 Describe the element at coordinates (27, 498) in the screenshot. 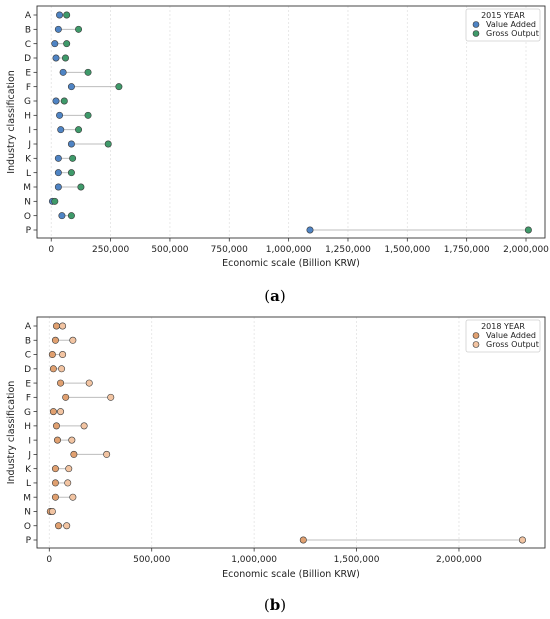

I see `y-tick-label: M` at that location.